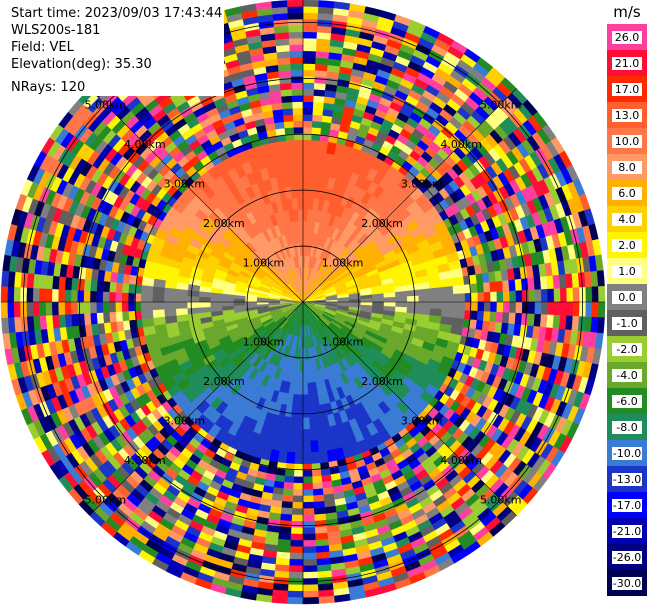 The height and width of the screenshot is (607, 647). I want to click on colorbar-tick-label: 0.0, so click(627, 297).